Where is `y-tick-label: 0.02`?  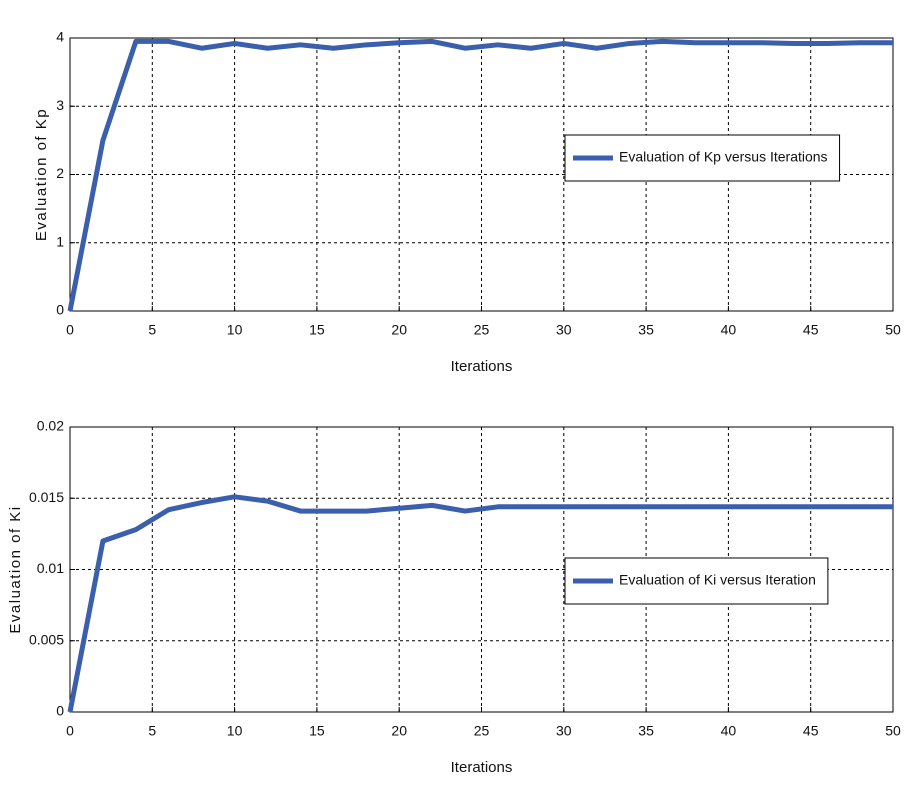
y-tick-label: 0.02 is located at coordinates (50, 426).